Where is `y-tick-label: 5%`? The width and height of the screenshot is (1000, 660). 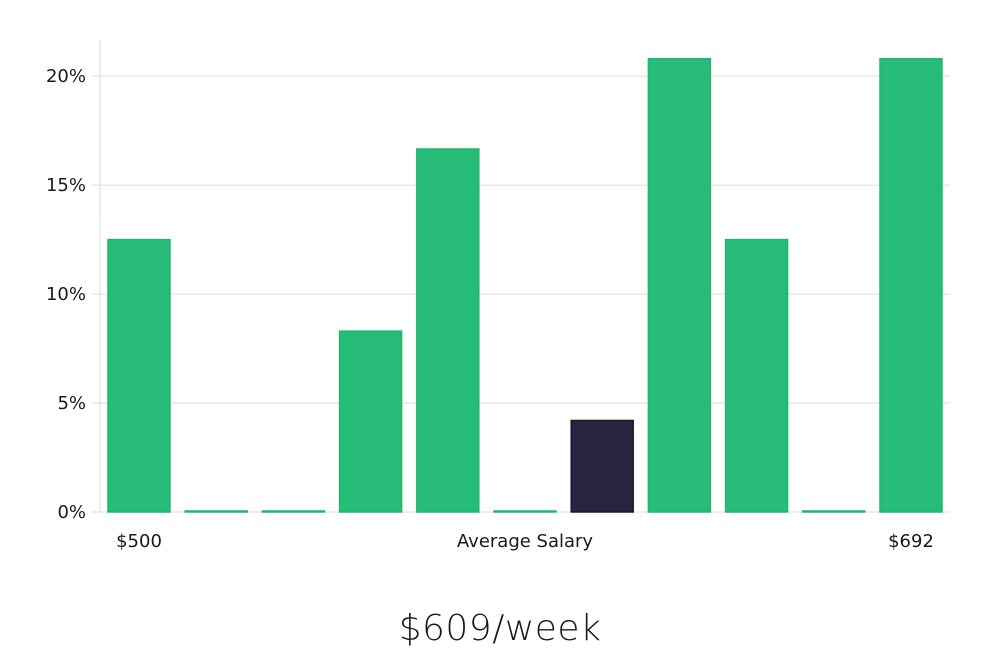 y-tick-label: 5% is located at coordinates (71, 403).